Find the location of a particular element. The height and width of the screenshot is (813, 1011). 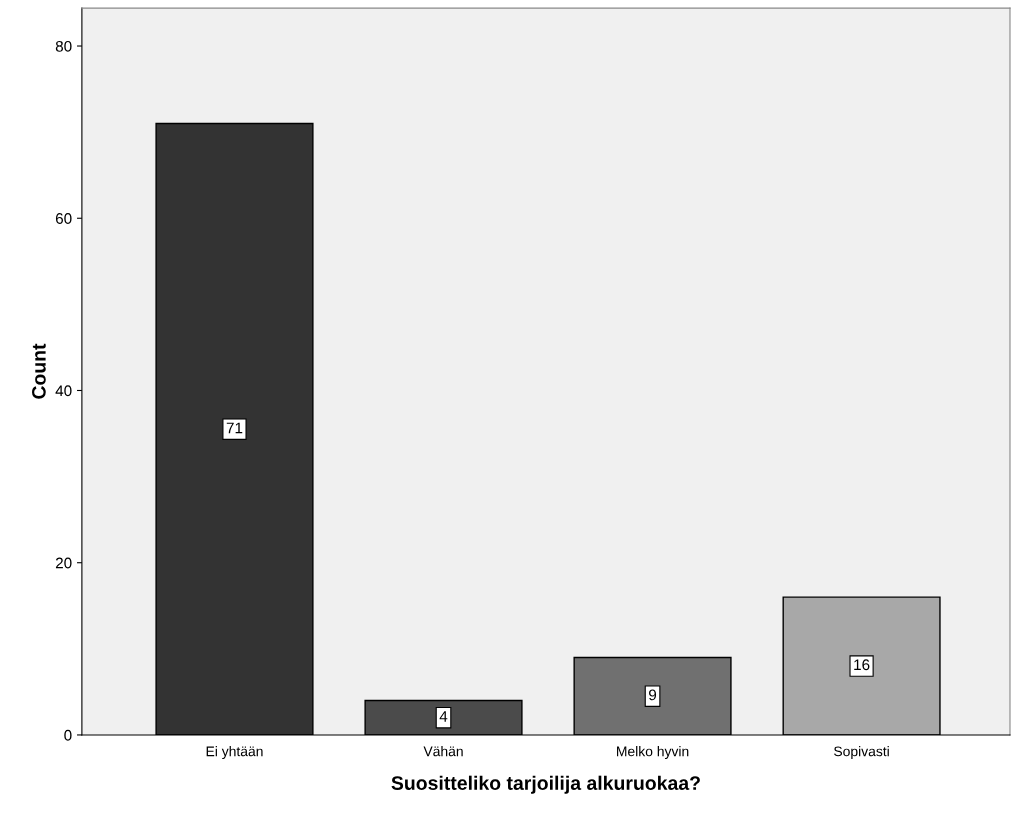

y-tick-label: 80 is located at coordinates (63, 46).